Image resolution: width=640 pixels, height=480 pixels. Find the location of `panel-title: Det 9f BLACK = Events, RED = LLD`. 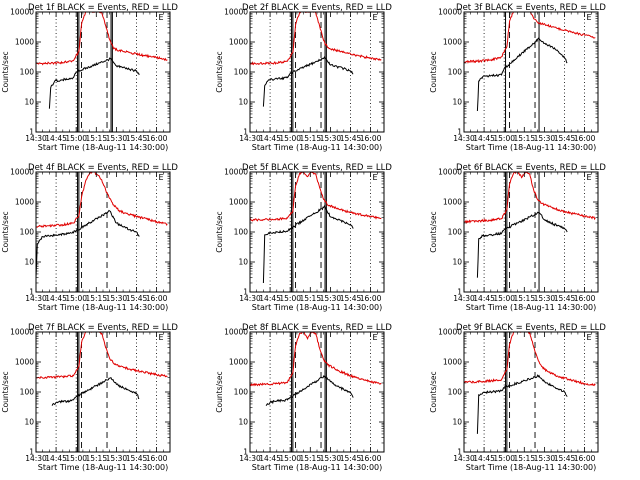

panel-title: Det 9f BLACK = Events, RED = LLD is located at coordinates (531, 328).